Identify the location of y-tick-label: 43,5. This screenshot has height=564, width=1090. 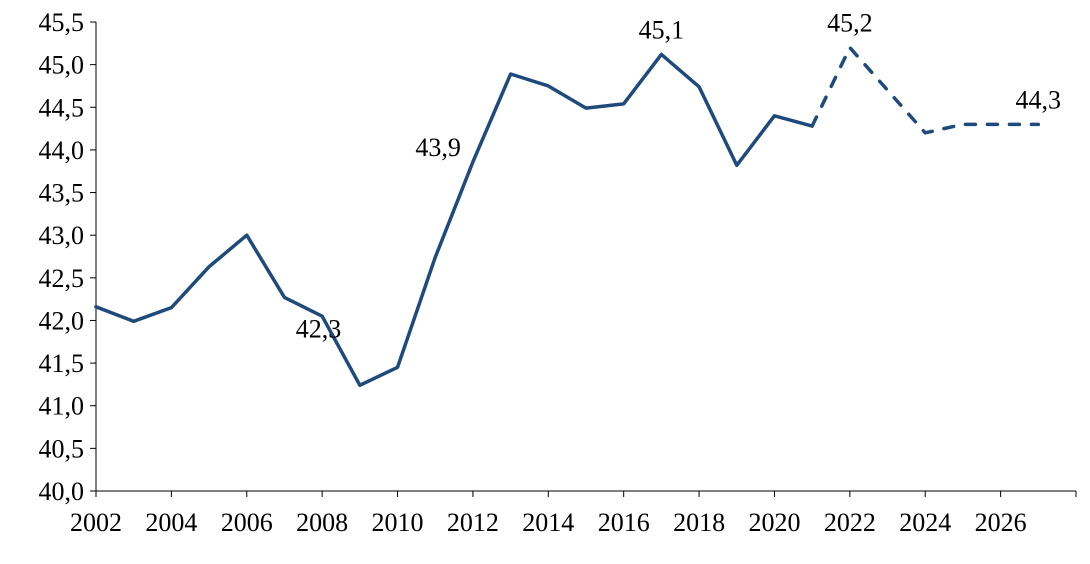
(62, 193).